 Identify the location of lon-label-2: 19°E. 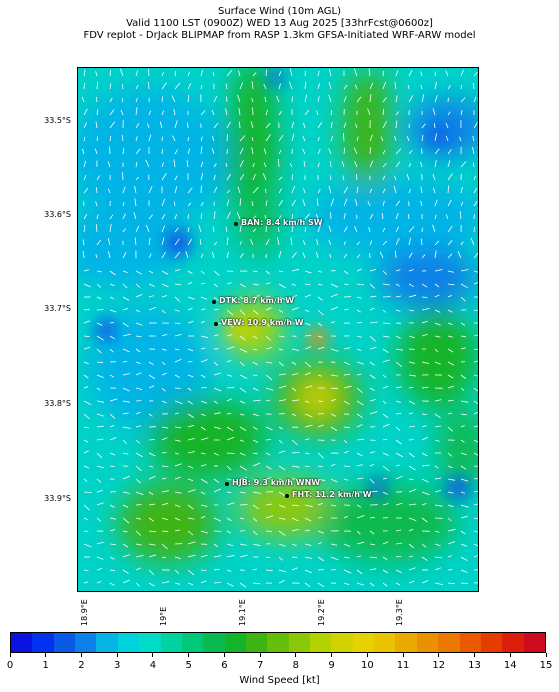
(163, 616).